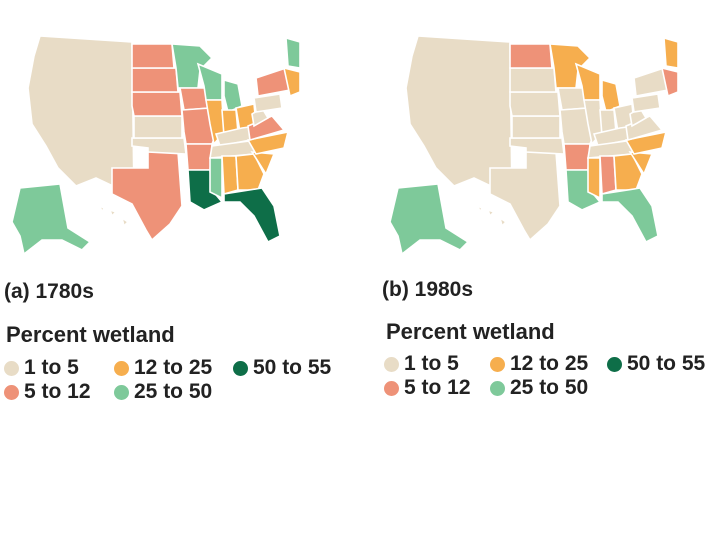 This screenshot has height=540, width=720. What do you see at coordinates (49, 291) in the screenshot?
I see `panel-caption: (a) 1780s` at bounding box center [49, 291].